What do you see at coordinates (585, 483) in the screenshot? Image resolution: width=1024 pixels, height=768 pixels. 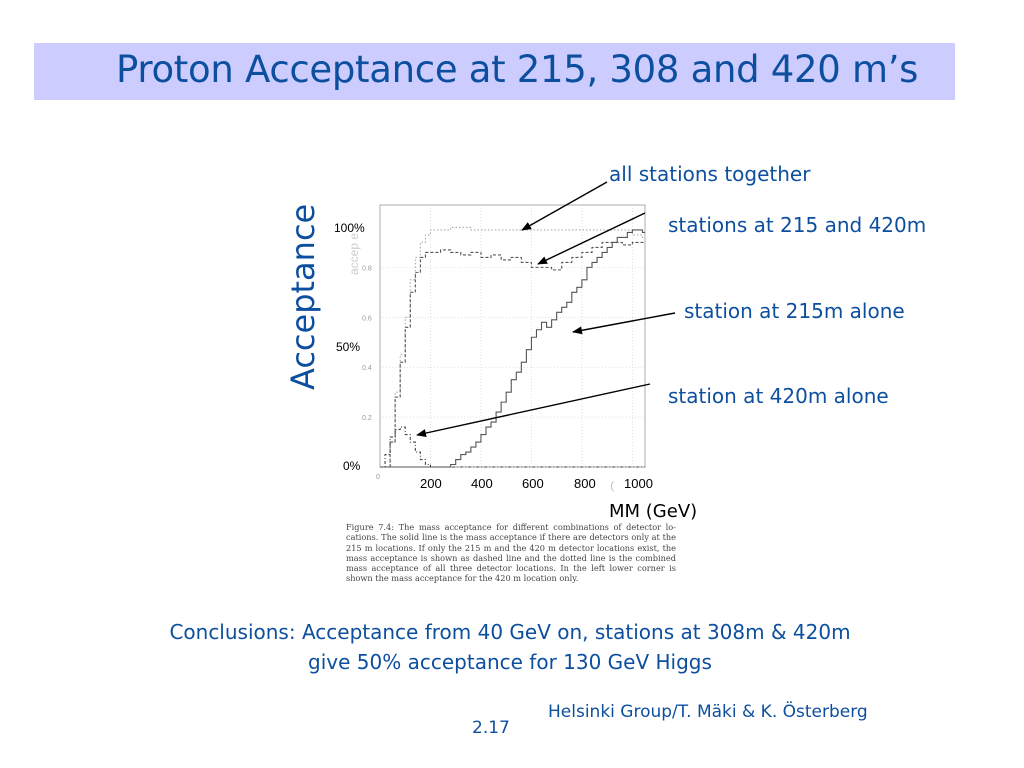 I see `x-tick-800: 800` at bounding box center [585, 483].